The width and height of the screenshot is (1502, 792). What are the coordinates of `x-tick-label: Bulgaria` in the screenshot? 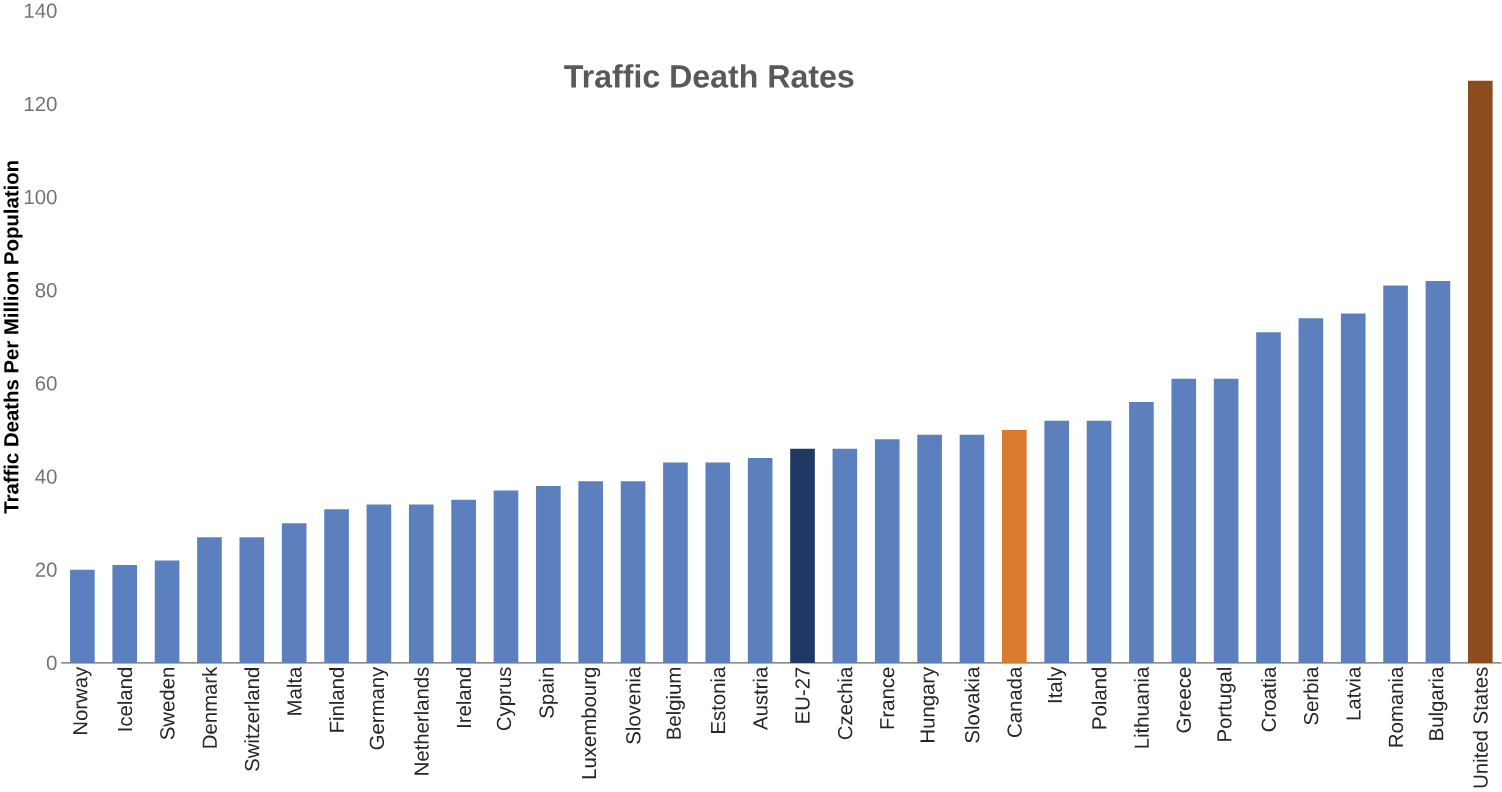 It's located at (1438, 703).